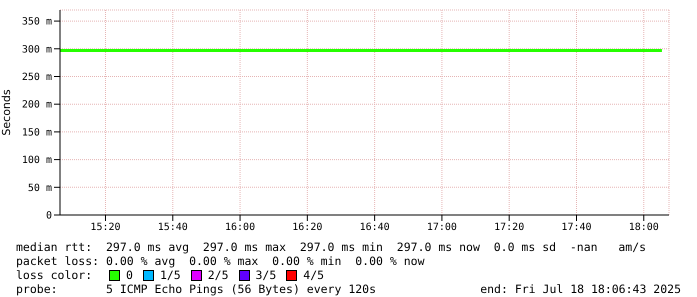 This screenshot has width=697, height=297. I want to click on x-tick-label: 16:20, so click(307, 228).